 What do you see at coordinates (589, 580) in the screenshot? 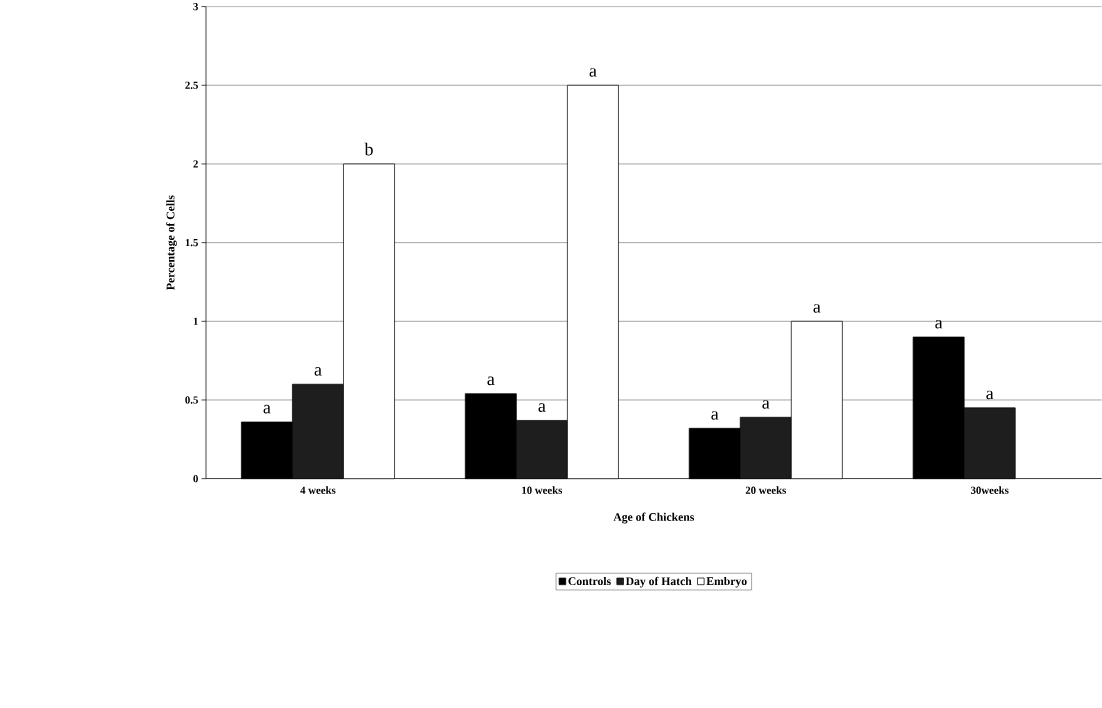
I see `legend-label: Controls` at bounding box center [589, 580].